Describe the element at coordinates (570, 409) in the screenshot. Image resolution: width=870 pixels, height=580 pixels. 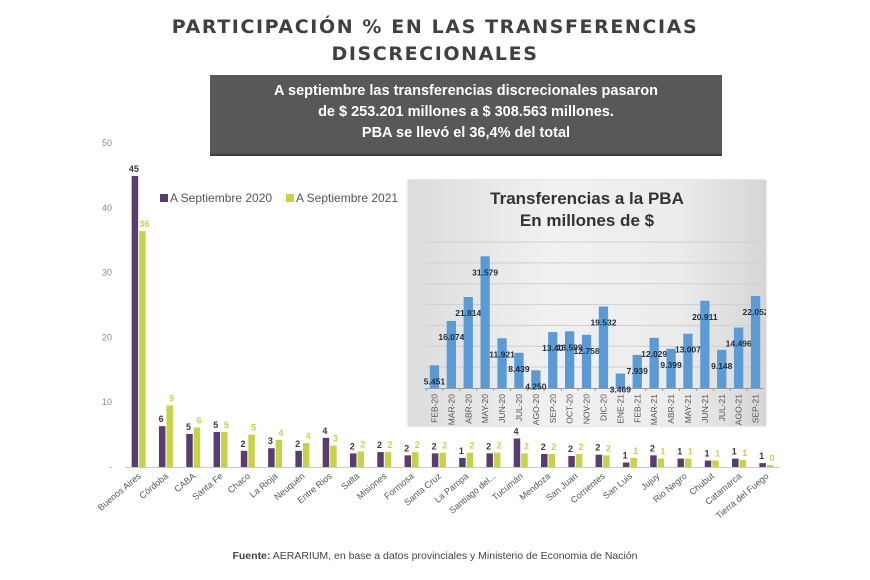
I see `inset-x-tick-label: OCT-20` at that location.